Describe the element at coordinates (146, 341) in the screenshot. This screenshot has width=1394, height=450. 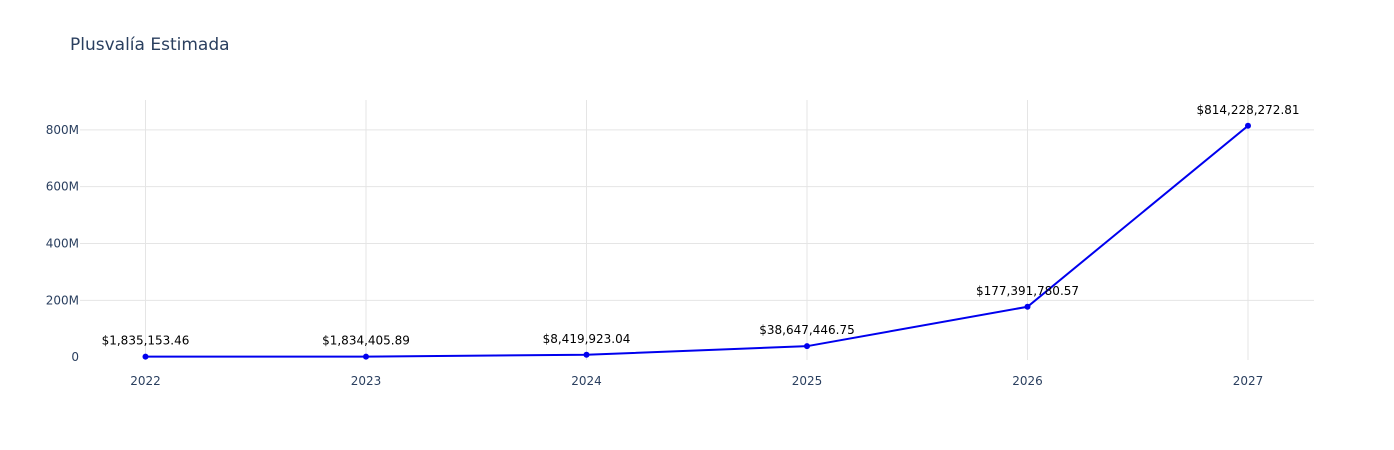
I see `data-label: $1,835,153.46` at that location.